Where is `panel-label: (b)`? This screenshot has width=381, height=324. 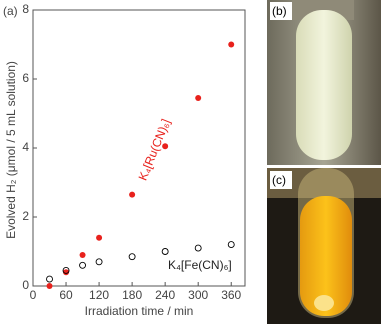
panel-label: (b) is located at coordinates (279, 11).